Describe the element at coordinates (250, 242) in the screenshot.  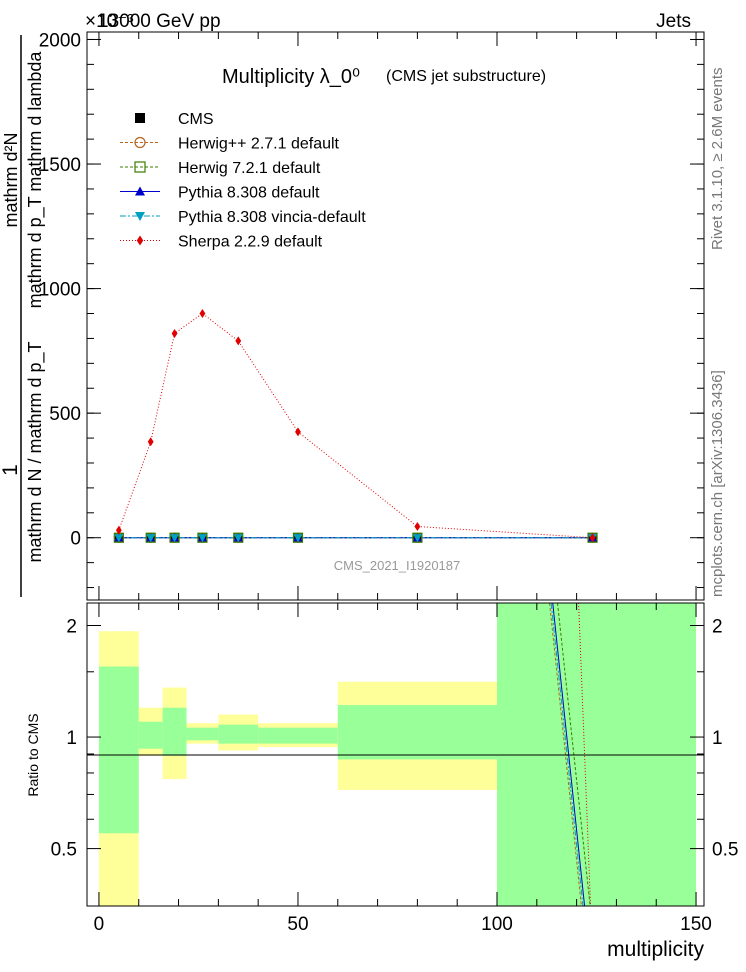
I see `legend-label: Sherpa 2.2.9 default` at that location.